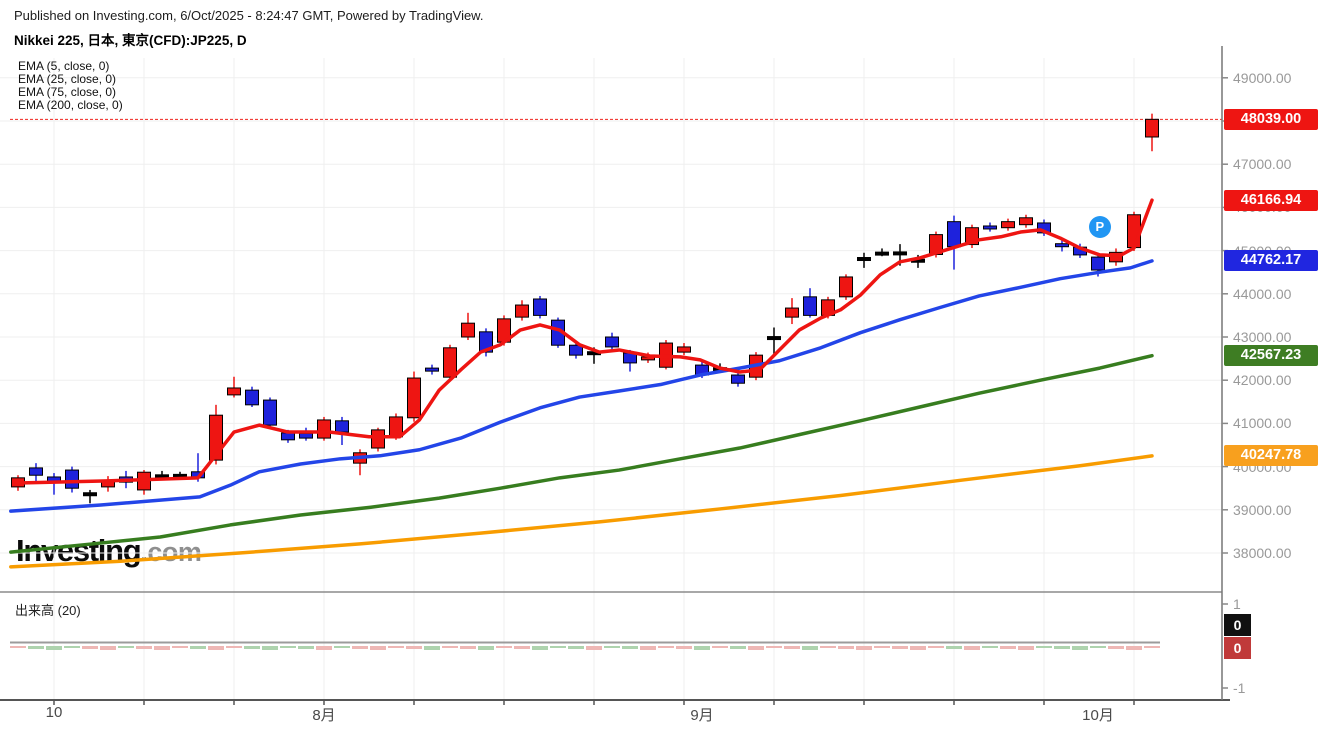 The width and height of the screenshot is (1318, 730). Describe the element at coordinates (67, 92) in the screenshot. I see `legend-ema75: EMA (75, close, 0)` at that location.